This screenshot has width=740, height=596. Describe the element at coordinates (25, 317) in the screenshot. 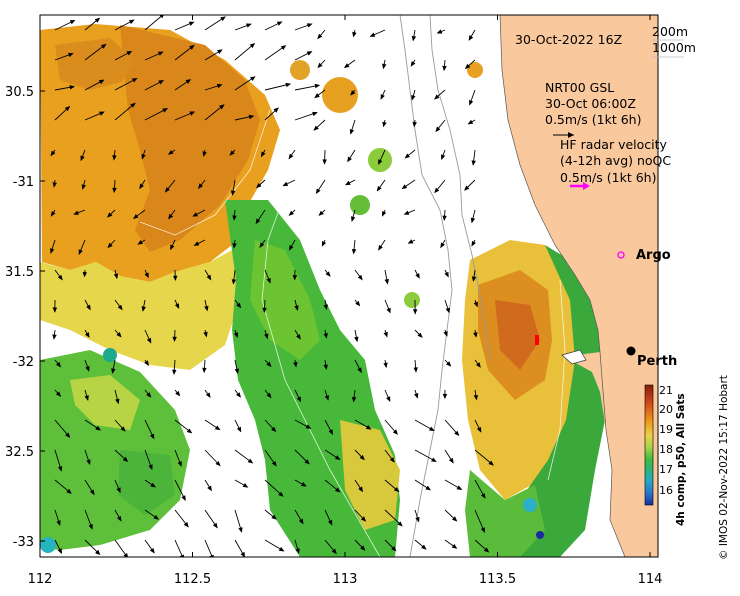

I see `latitude-axis: 30.5 -31 31.5 -32 32.5 -33` at that location.